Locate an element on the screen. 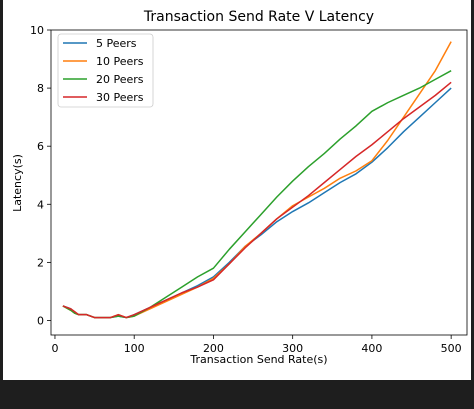 This screenshot has width=474, height=409. legend-label: 20 Peers is located at coordinates (120, 79).